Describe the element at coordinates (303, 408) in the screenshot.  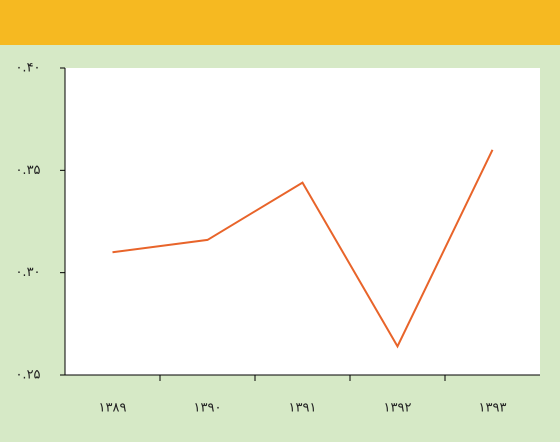
I see `x-tick-label: ۱۳۹۱` at that location.